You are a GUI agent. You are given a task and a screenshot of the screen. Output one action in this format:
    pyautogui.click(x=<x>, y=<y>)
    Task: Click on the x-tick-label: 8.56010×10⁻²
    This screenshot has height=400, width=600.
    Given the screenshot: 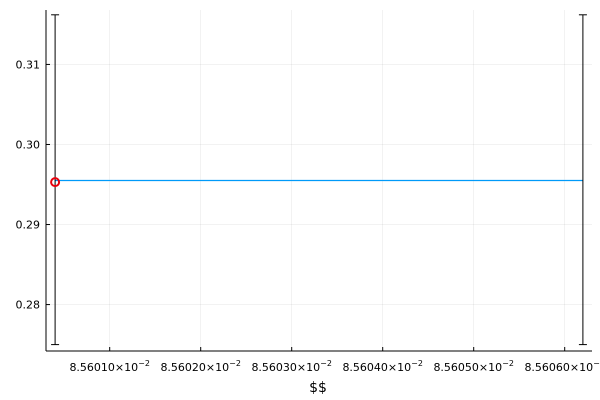 What is the action you would take?
    pyautogui.click(x=109, y=366)
    